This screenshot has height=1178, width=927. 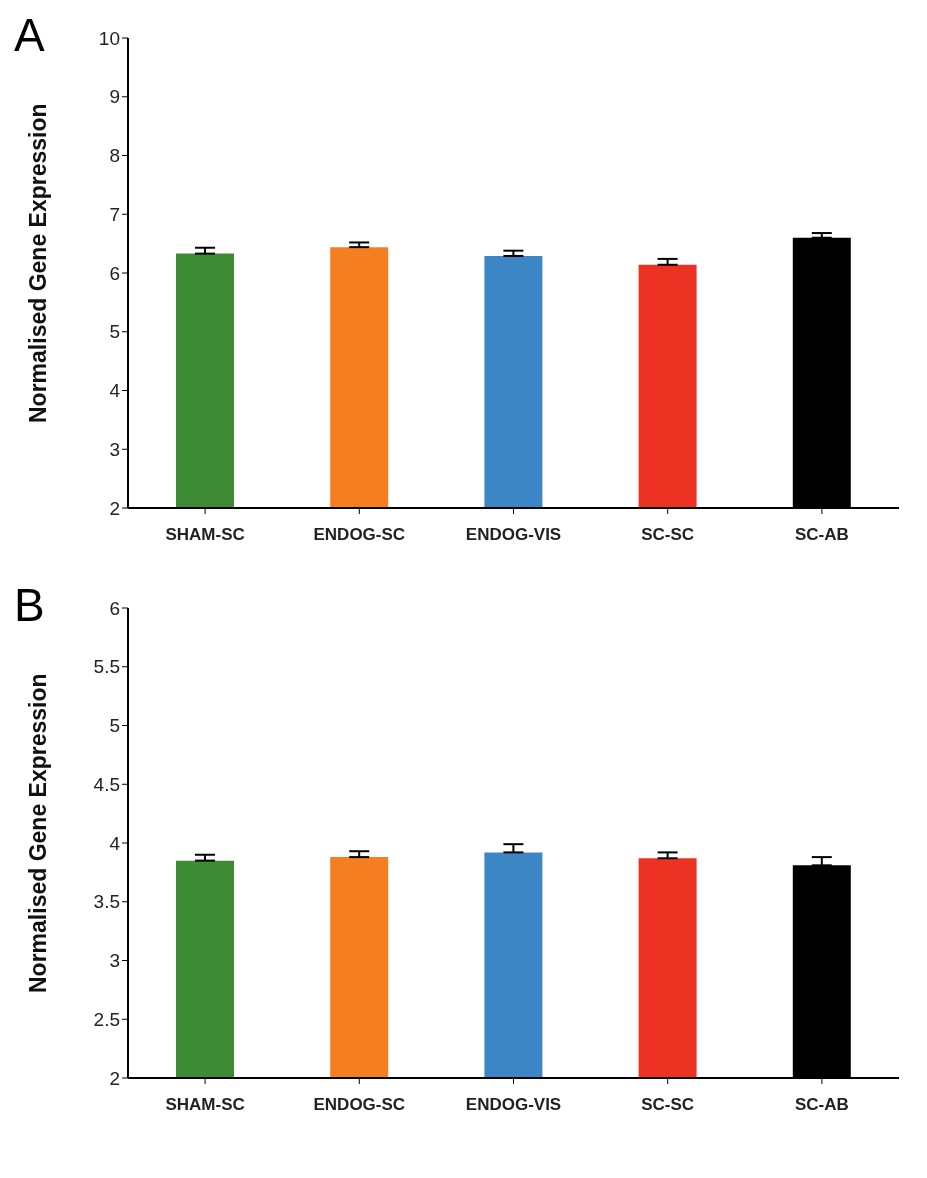 I want to click on y-tick-label: 4.5, so click(x=106, y=784).